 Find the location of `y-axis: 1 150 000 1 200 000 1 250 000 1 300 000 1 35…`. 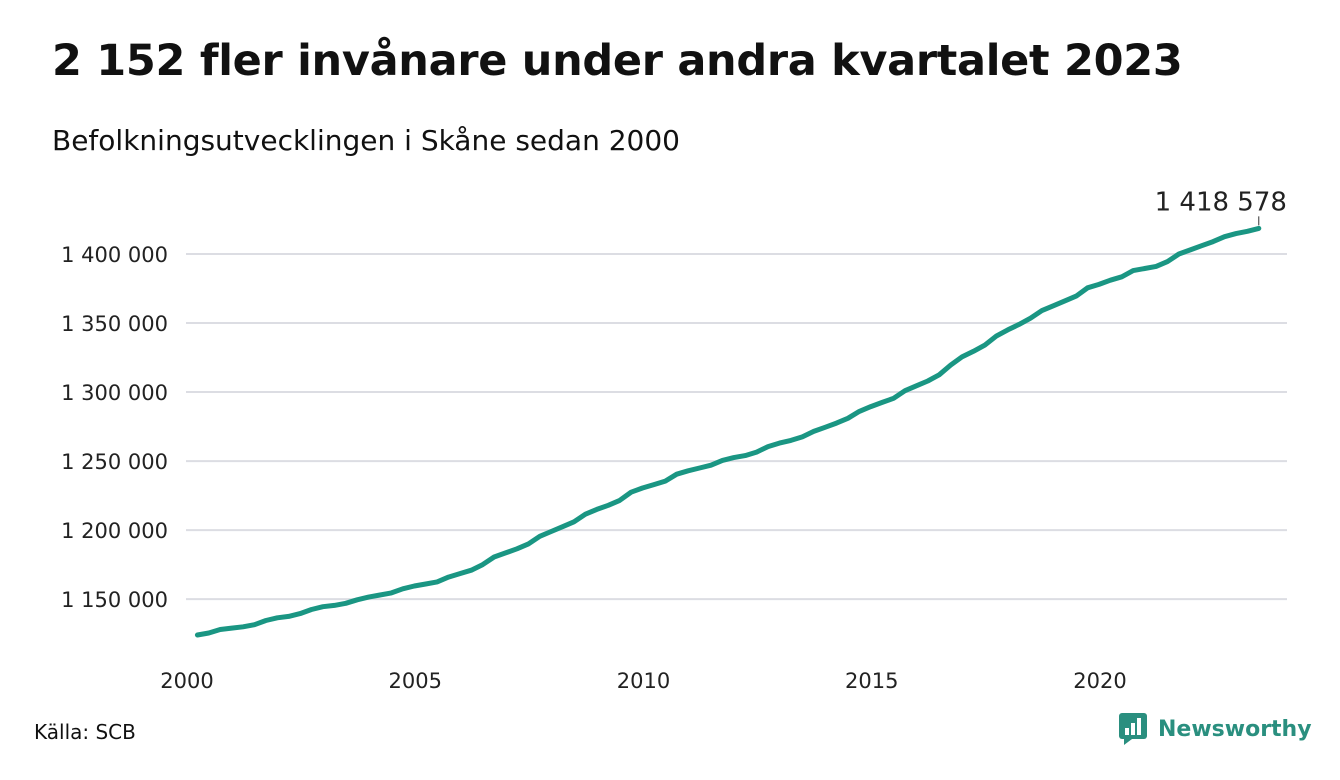

y-axis: 1 150 000 1 200 000 1 250 000 1 300 000 1 35… is located at coordinates (114, 427).